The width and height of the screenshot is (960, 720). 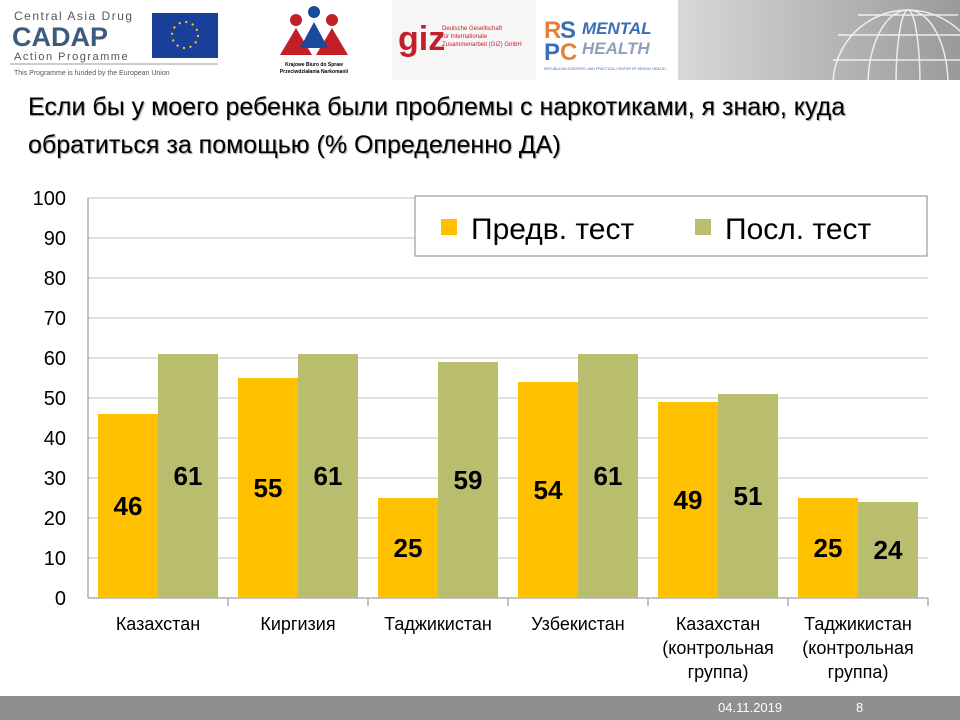 I want to click on giz-line2: für Internationale, so click(x=465, y=37).